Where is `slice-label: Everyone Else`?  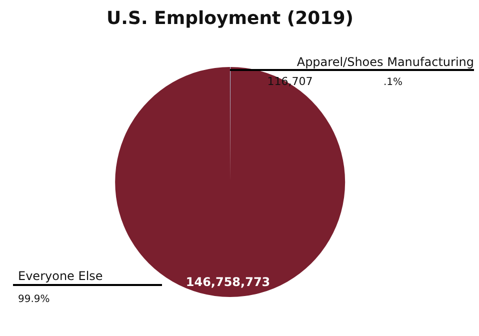
slice-label: Everyone Else is located at coordinates (60, 276).